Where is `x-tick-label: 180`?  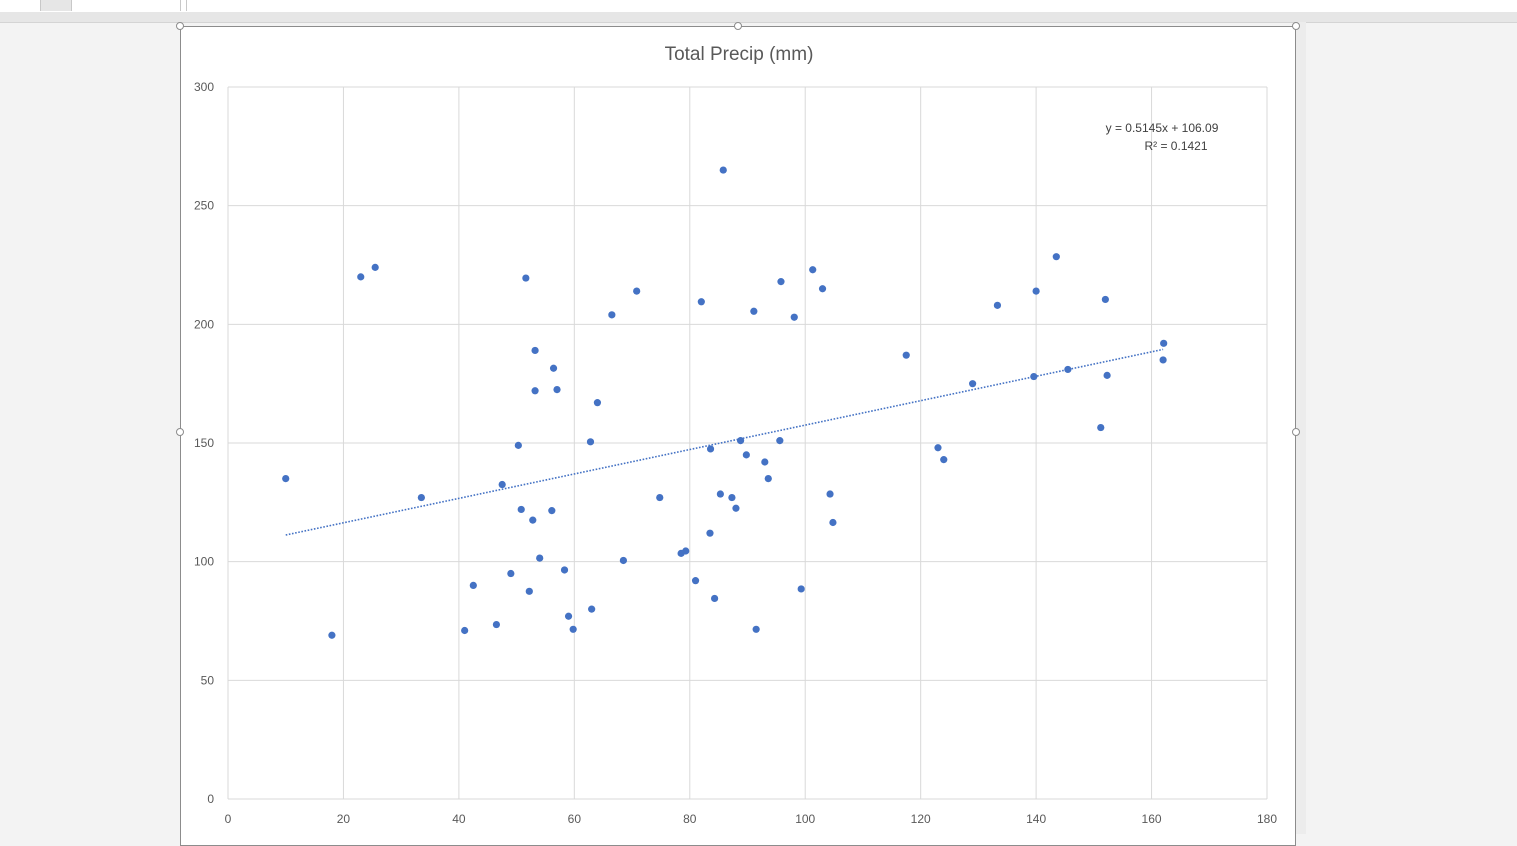 x-tick-label: 180 is located at coordinates (1267, 819).